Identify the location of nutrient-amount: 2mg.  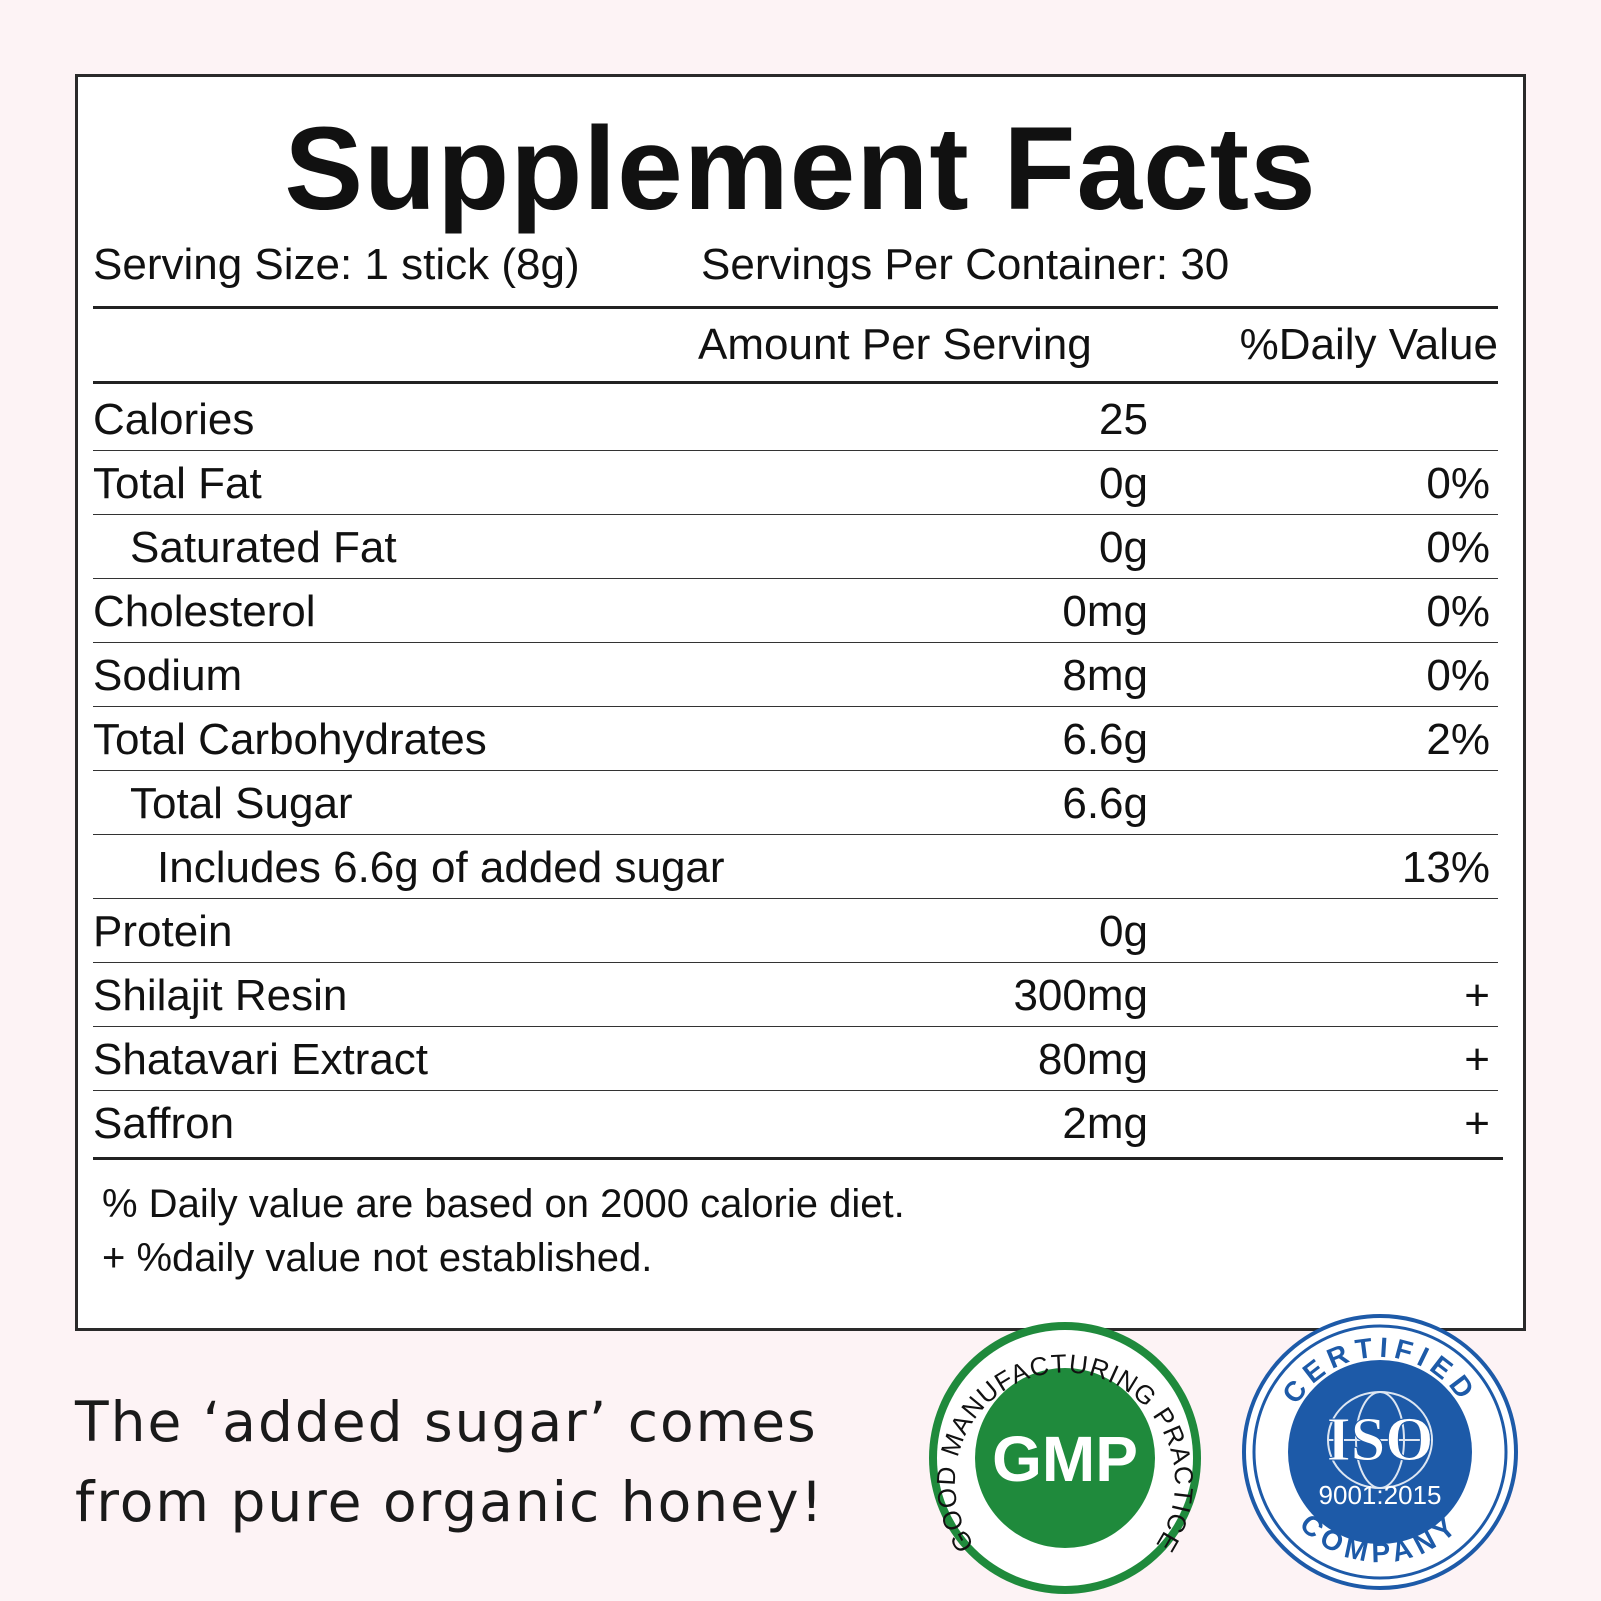
(1105, 1123).